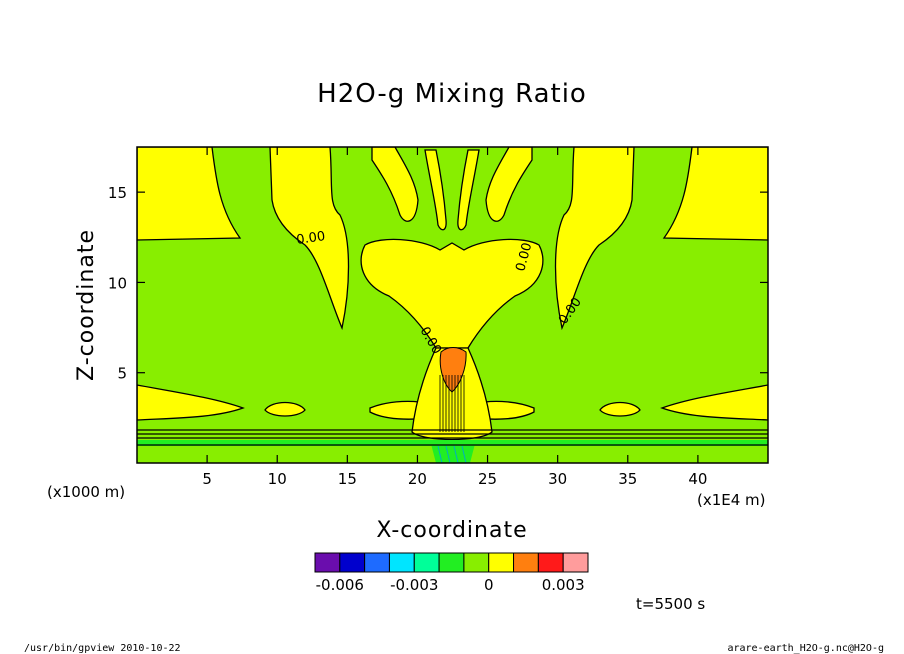 The width and height of the screenshot is (904, 654). I want to click on x-axis-label: X-coordinate, so click(451, 530).